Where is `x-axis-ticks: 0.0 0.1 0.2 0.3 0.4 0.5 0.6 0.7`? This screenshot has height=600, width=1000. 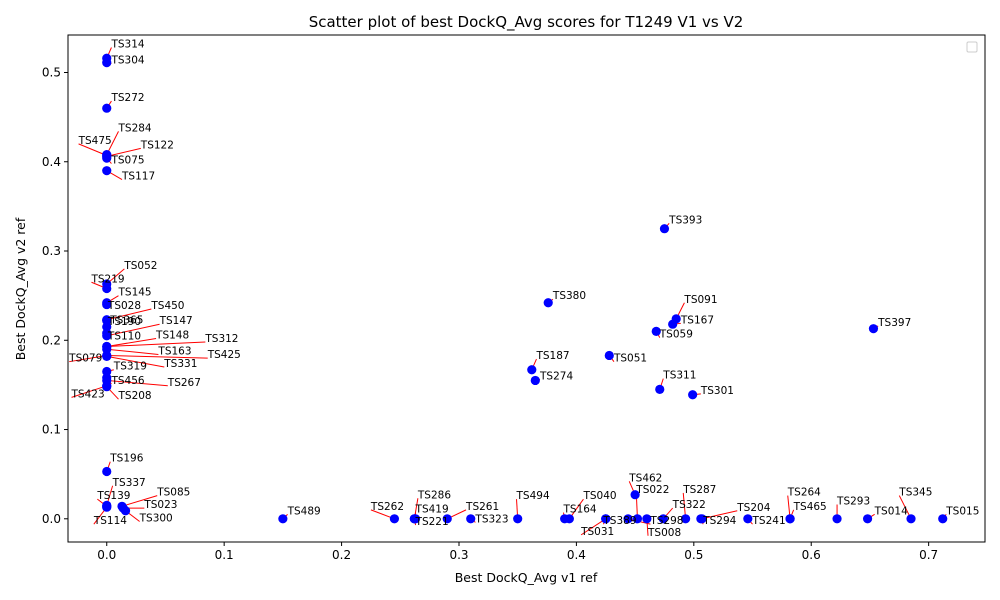
x-axis-ticks: 0.0 0.1 0.2 0.3 0.4 0.5 0.6 0.7 is located at coordinates (517, 552).